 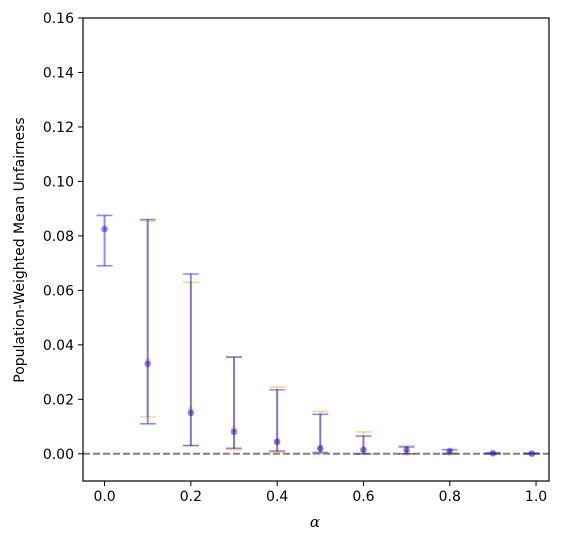 I want to click on x-axis-label: α, so click(x=315, y=522).